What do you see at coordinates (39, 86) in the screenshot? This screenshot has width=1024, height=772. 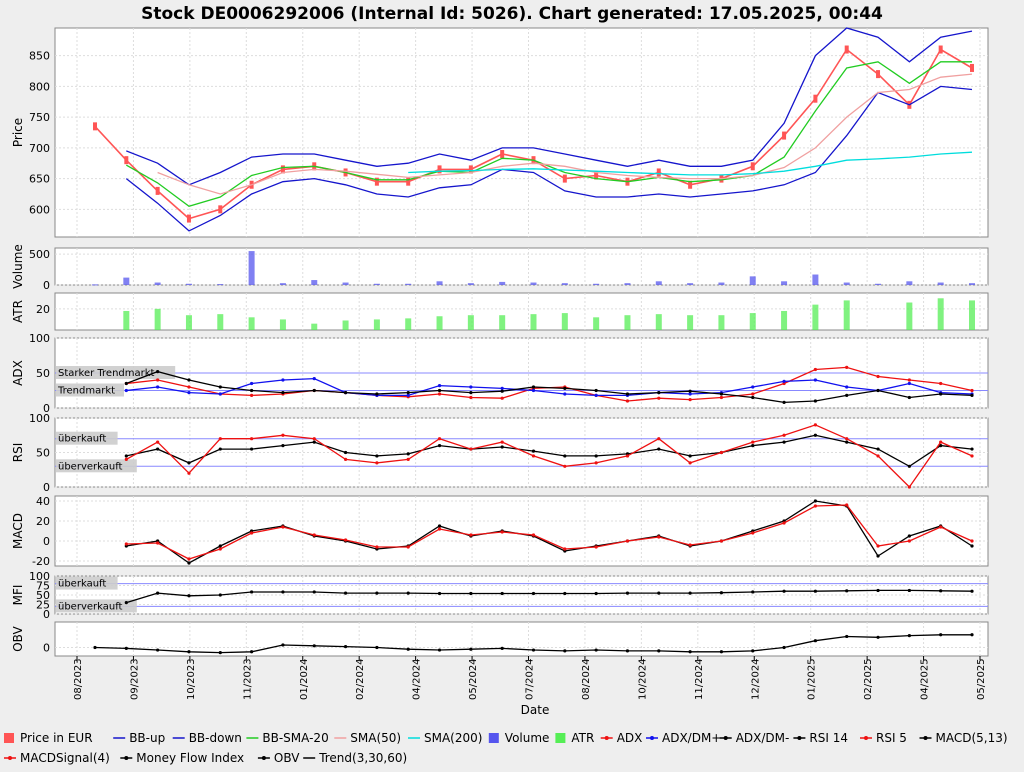 I see `y-tick-label: 800` at bounding box center [39, 86].